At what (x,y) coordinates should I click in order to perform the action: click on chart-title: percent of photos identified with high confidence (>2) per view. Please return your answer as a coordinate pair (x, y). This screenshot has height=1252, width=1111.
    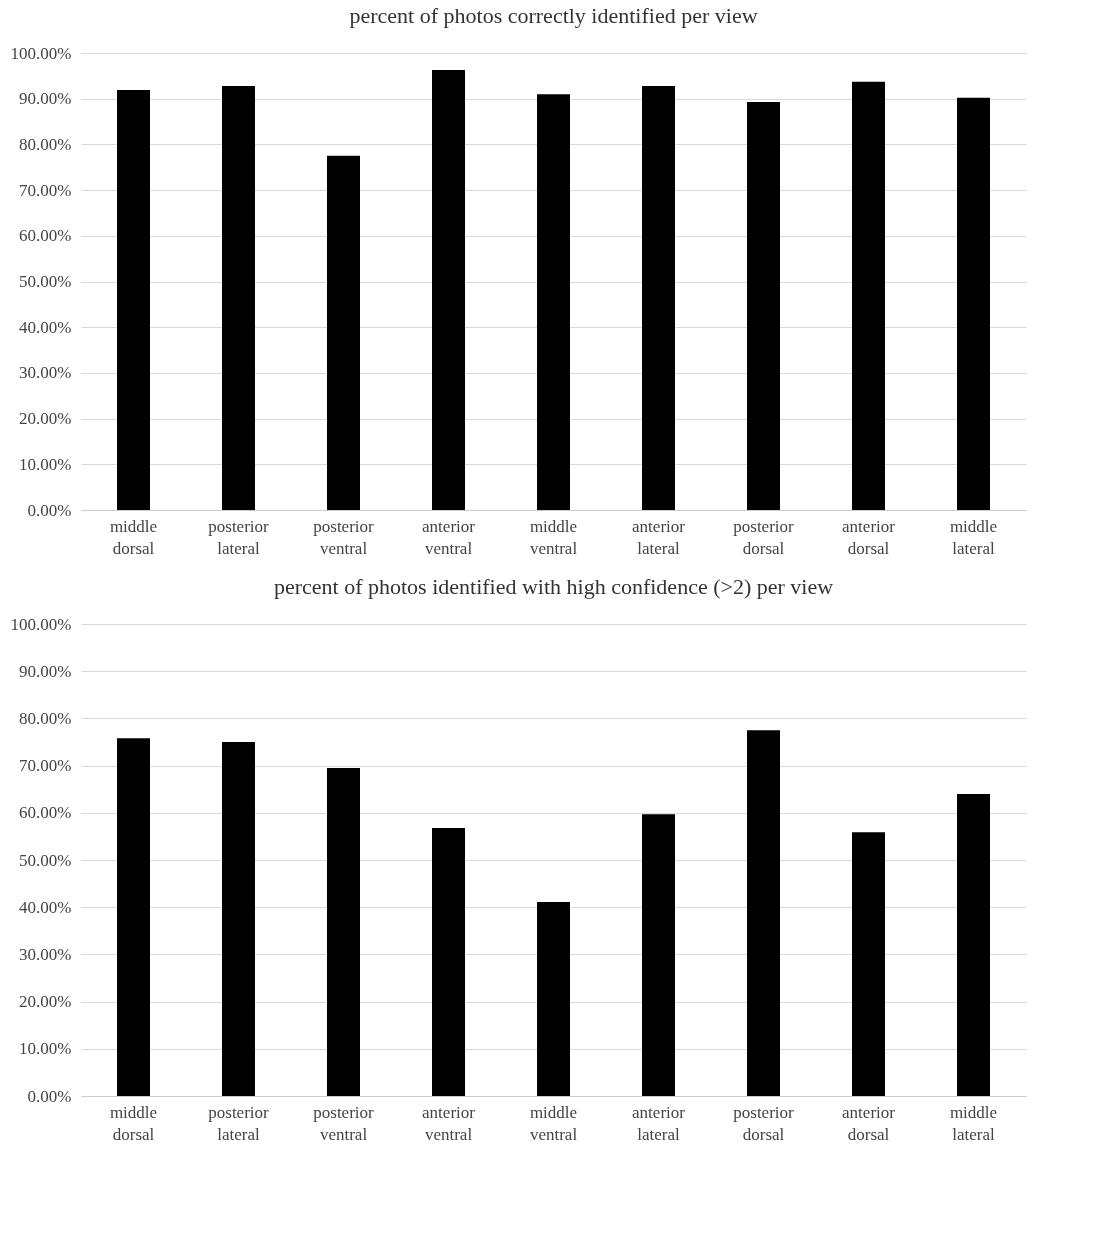
    Looking at the image, I should click on (553, 586).